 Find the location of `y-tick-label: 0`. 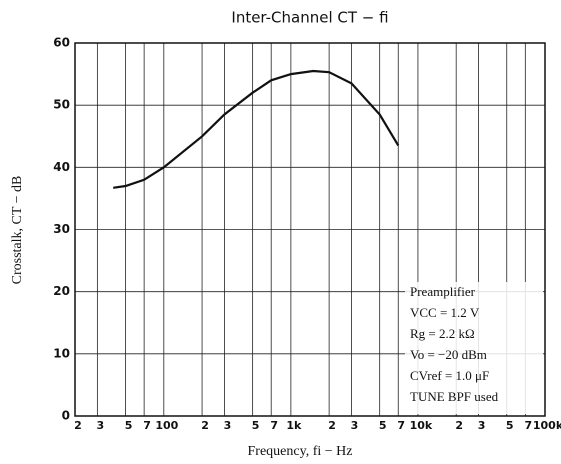

y-tick-label: 0 is located at coordinates (66, 416).